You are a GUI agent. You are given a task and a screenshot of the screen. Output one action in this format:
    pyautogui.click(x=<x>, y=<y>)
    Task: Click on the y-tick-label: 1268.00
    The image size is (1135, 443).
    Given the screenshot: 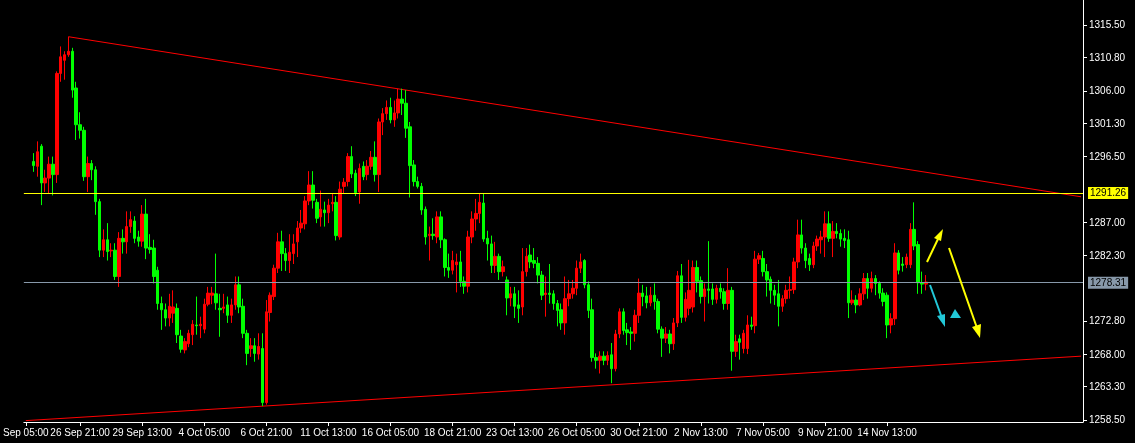 What is the action you would take?
    pyautogui.click(x=1107, y=354)
    